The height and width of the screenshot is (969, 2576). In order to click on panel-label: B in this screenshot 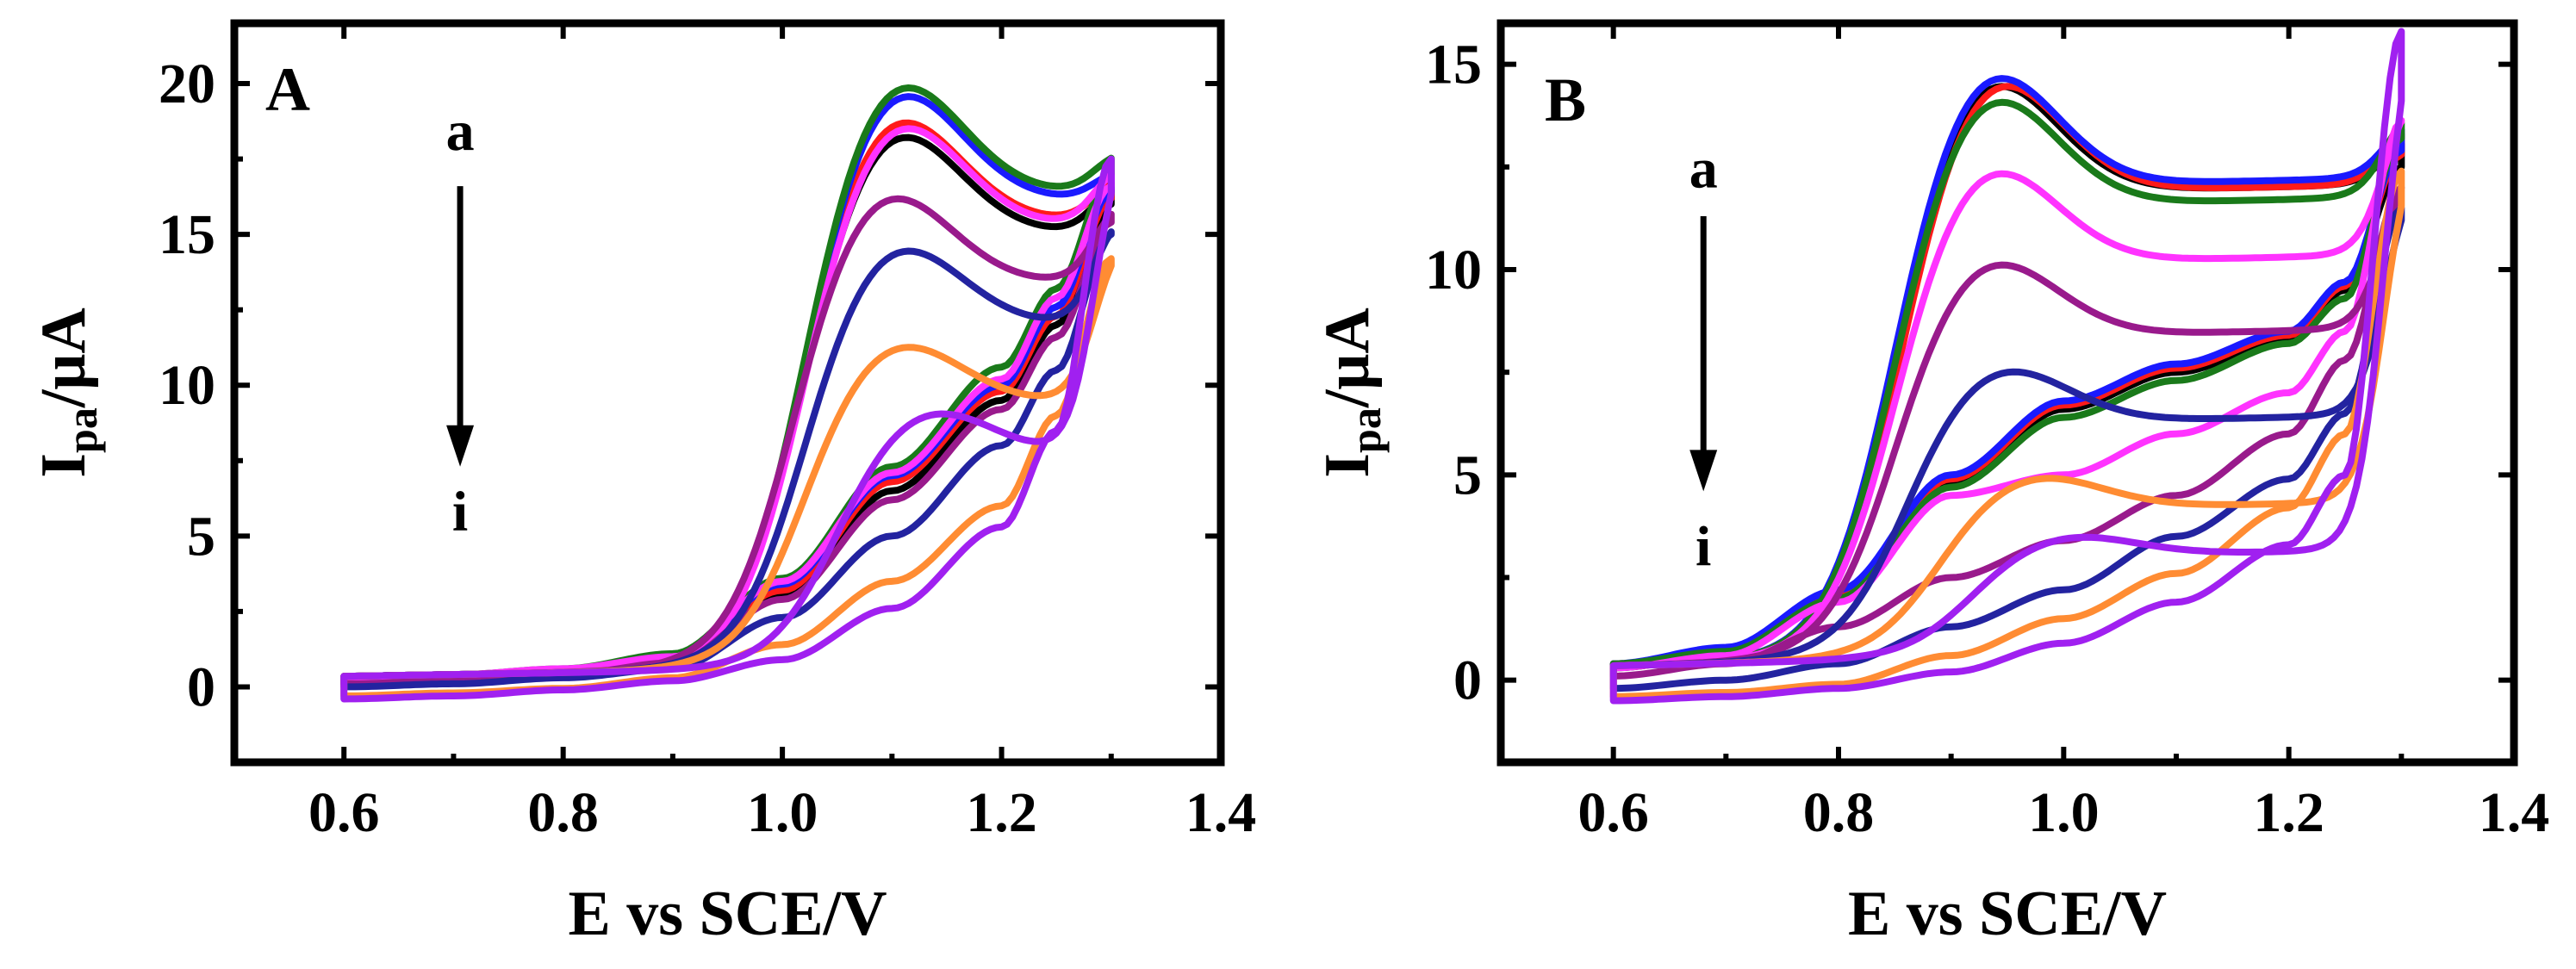, I will do `click(1566, 99)`.